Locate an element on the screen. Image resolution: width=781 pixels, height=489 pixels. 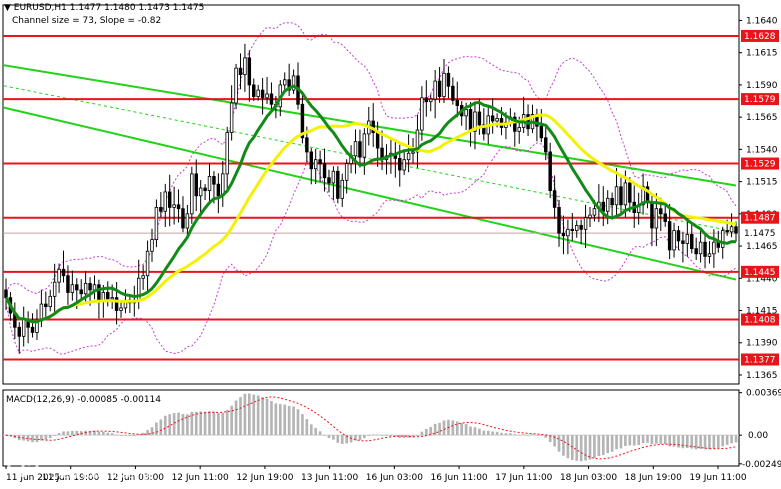
level-tag-label: 1.1487 is located at coordinates (760, 219).